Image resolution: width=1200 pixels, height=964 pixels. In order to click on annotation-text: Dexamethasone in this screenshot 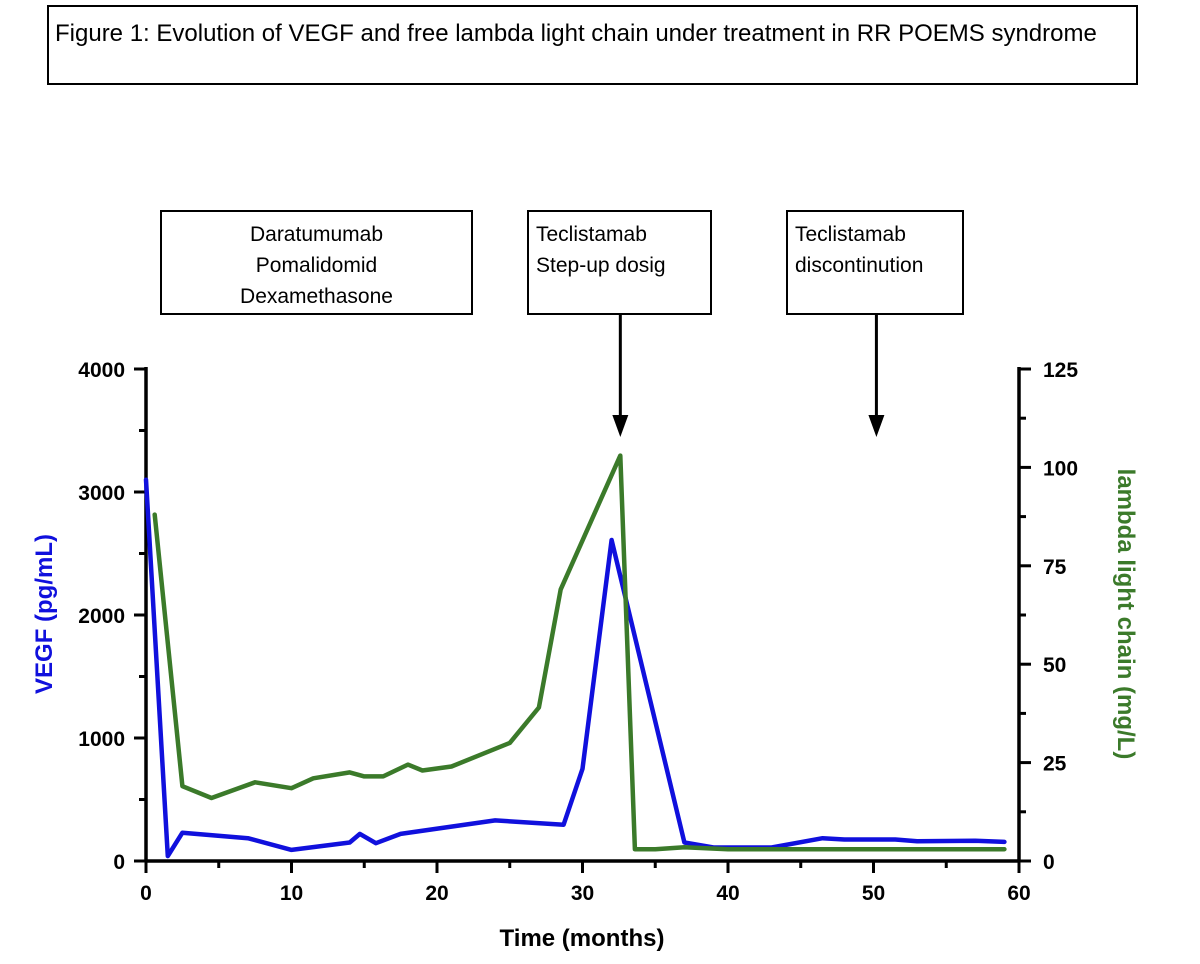, I will do `click(316, 296)`.